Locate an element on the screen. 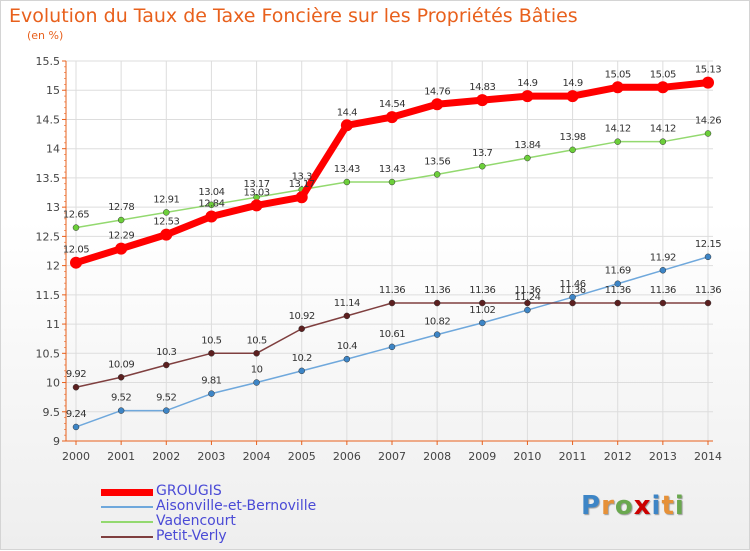 The width and height of the screenshot is (750, 551). data-label: 9.81 is located at coordinates (211, 381).